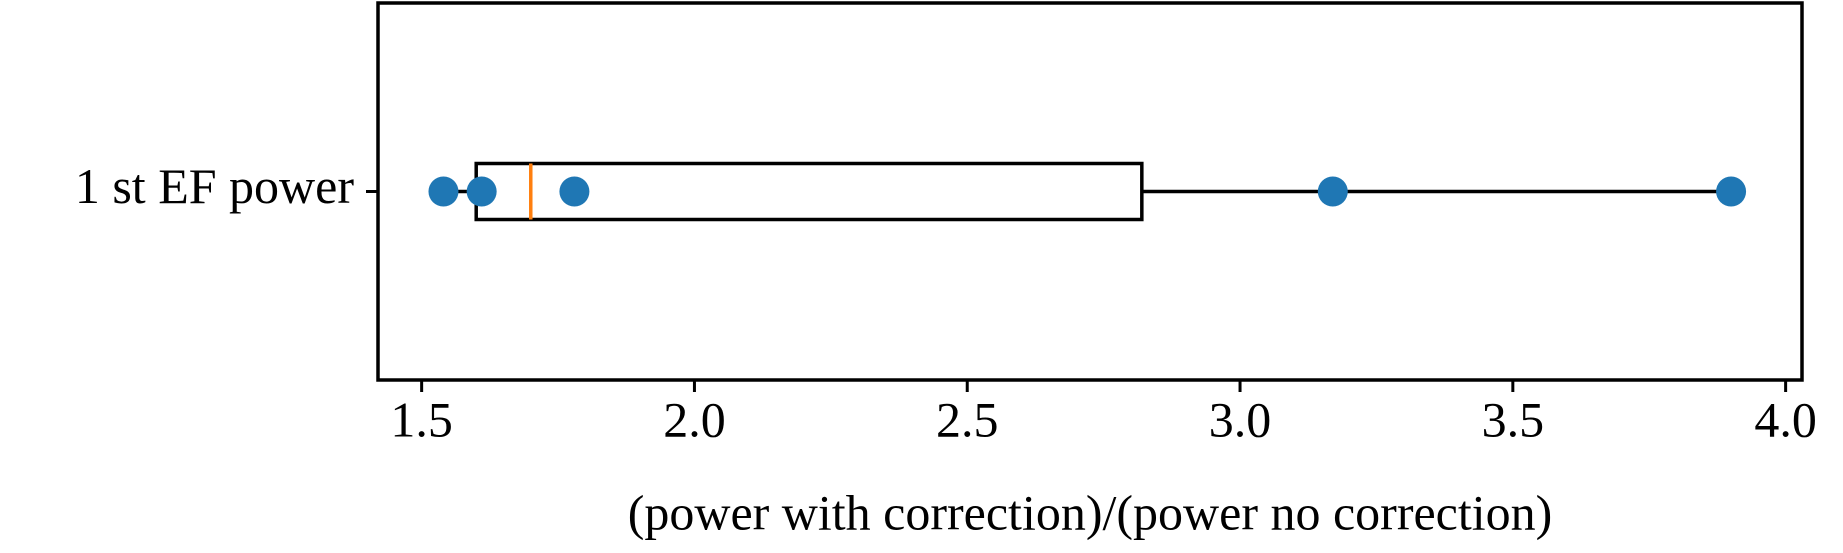 This screenshot has width=1843, height=553. Describe the element at coordinates (1513, 419) in the screenshot. I see `x-tick-label: 3.5` at that location.